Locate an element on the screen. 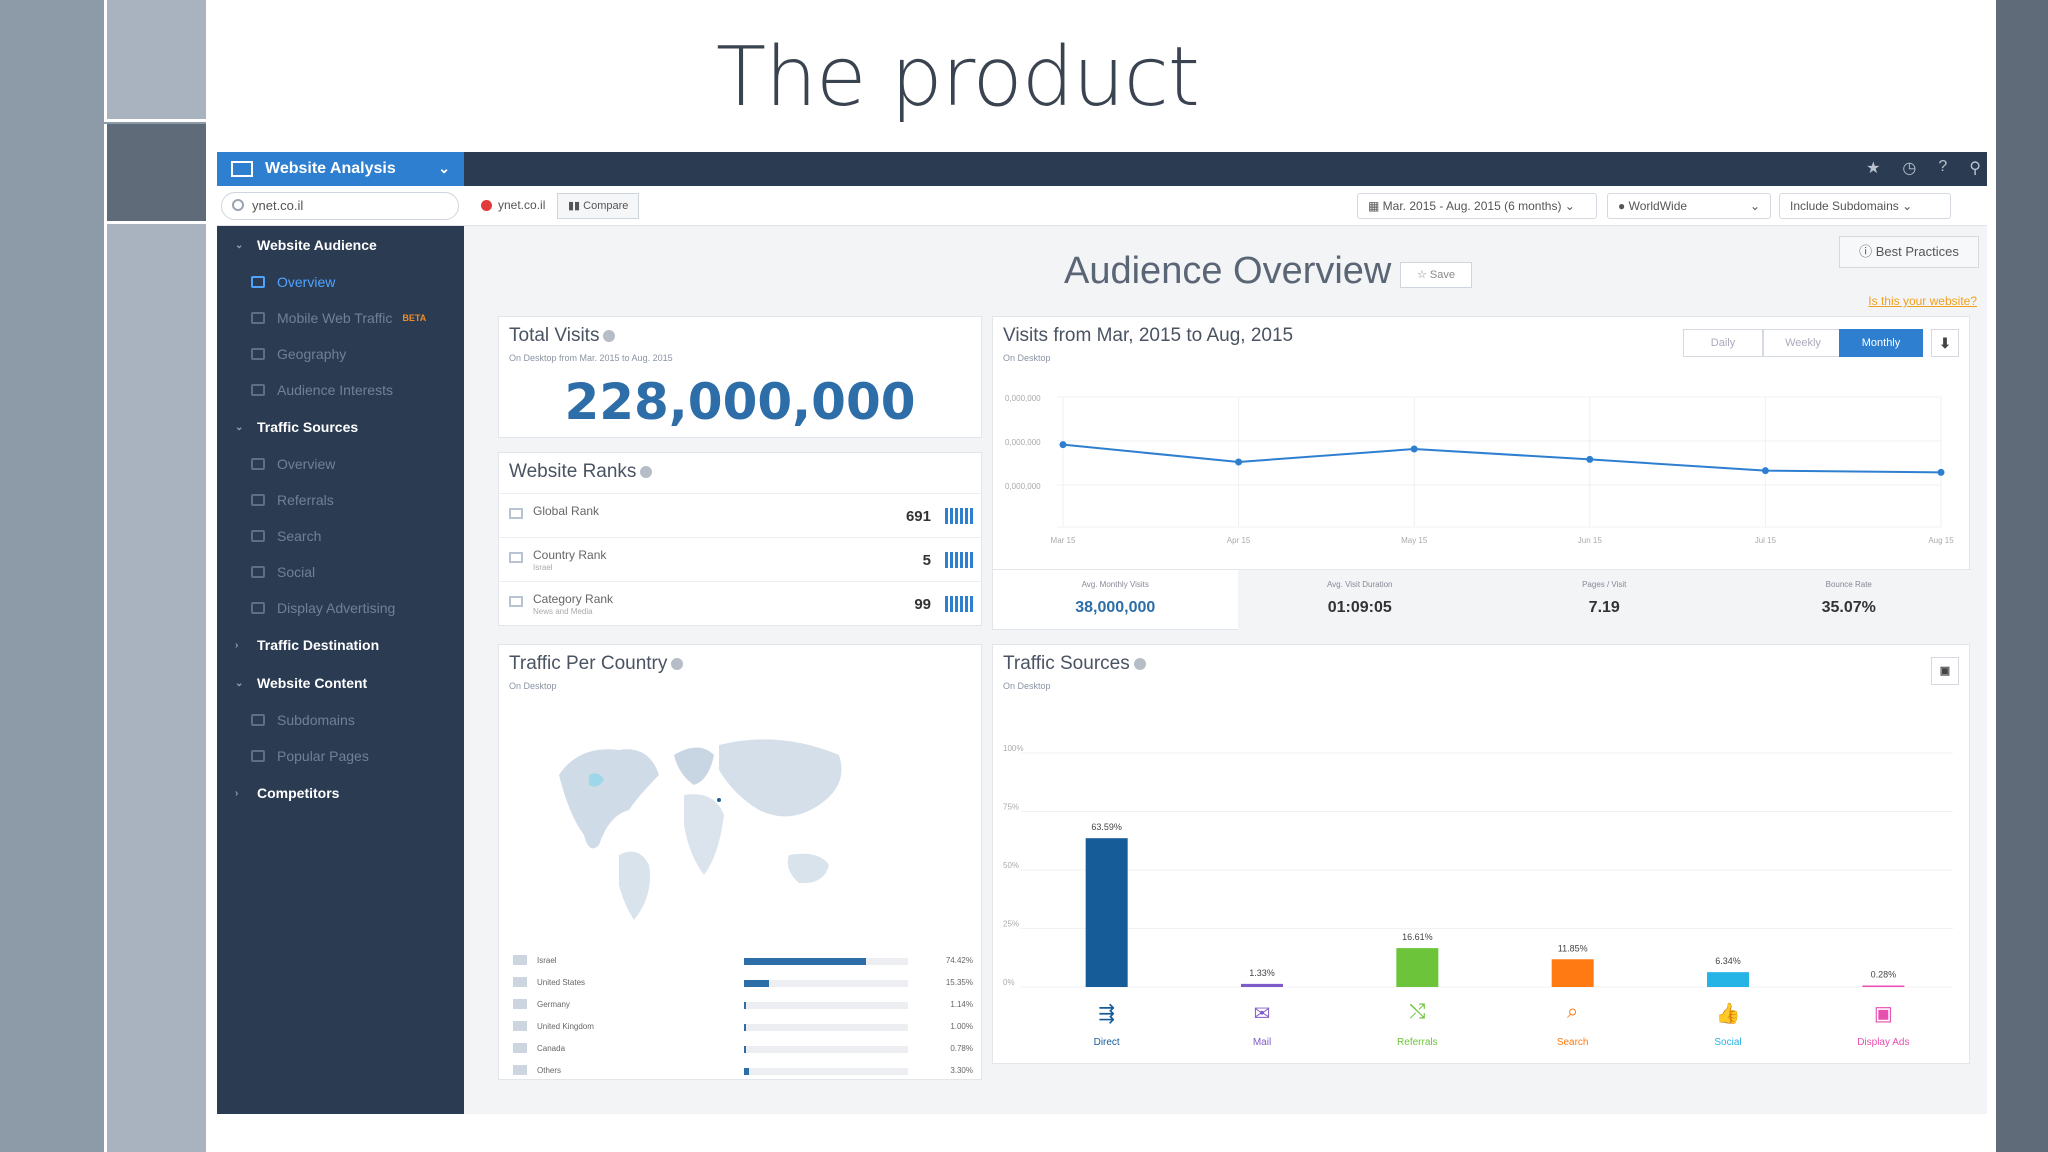 Image resolution: width=2048 pixels, height=1152 pixels. metric-tile: Avg. Monthly Visits 38,000,000 is located at coordinates (1115, 600).